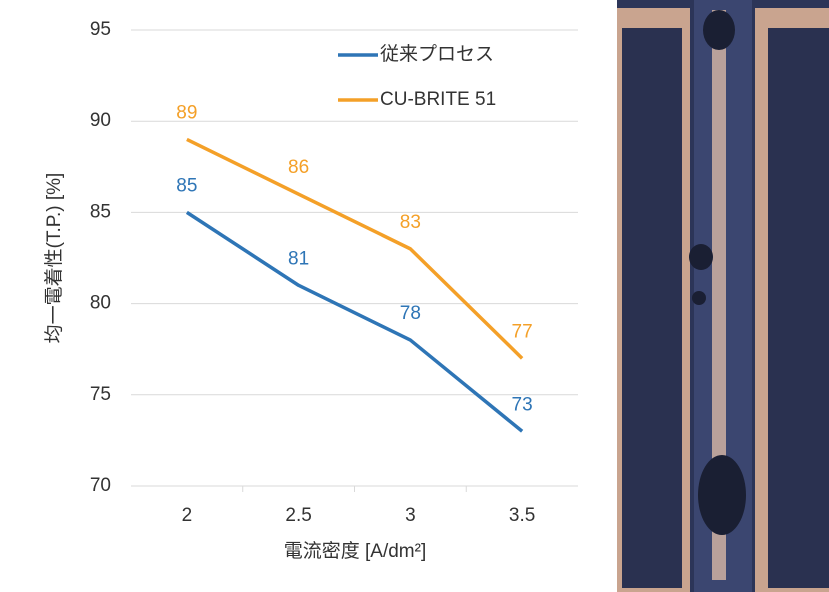 The width and height of the screenshot is (829, 592). Describe the element at coordinates (437, 54) in the screenshot. I see `legend-label: 従来プロセス` at that location.